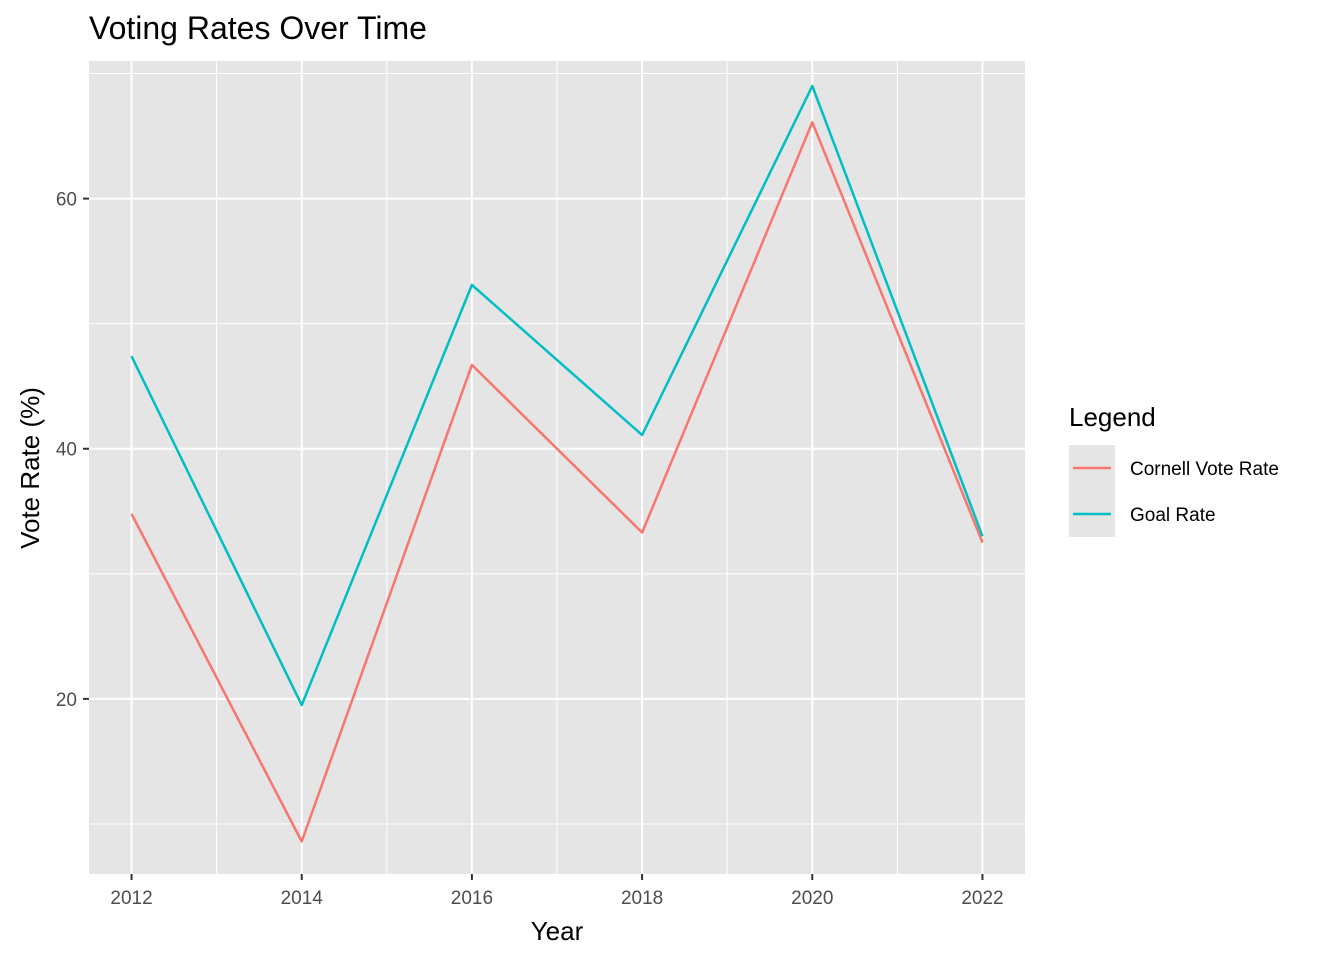 The image size is (1344, 960). I want to click on x-axis-title: Year, so click(557, 931).